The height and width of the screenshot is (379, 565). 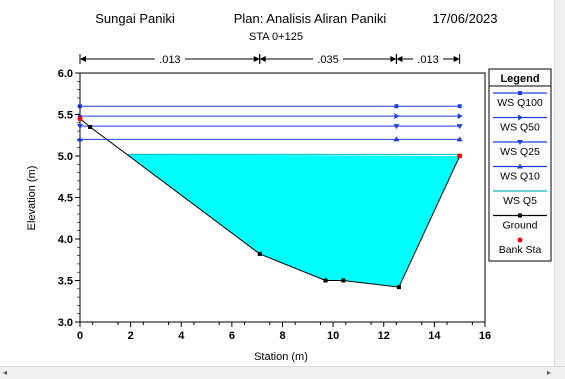 I want to click on date-title: 17/06/2023, so click(x=464, y=18).